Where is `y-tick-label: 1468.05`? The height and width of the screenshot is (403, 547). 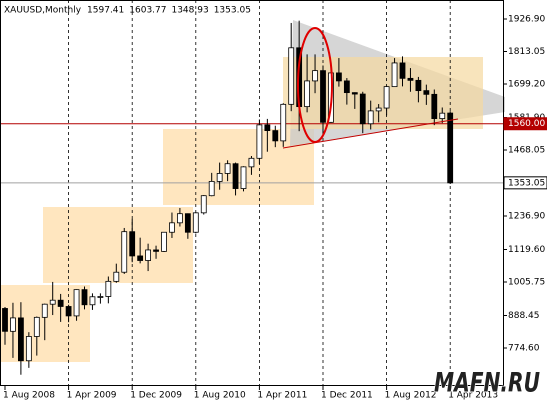
y-tick-label: 1468.05 is located at coordinates (526, 150).